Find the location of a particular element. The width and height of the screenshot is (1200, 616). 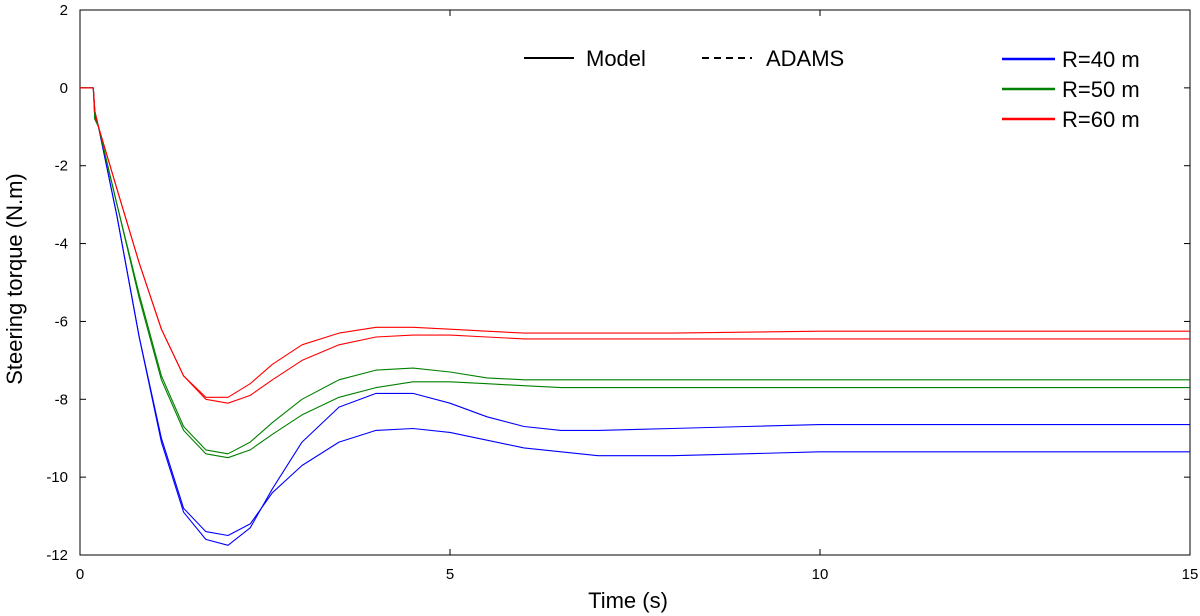

x-tick-label: 0 is located at coordinates (80, 574).